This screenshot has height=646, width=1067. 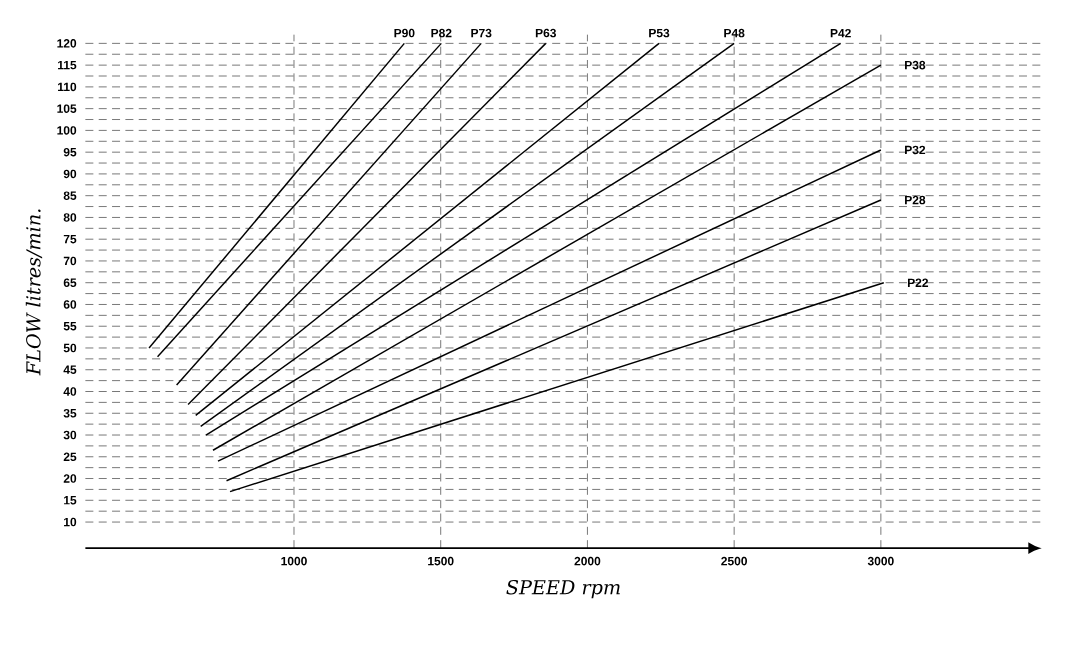 What do you see at coordinates (70, 478) in the screenshot?
I see `y-tick-label: 20` at bounding box center [70, 478].